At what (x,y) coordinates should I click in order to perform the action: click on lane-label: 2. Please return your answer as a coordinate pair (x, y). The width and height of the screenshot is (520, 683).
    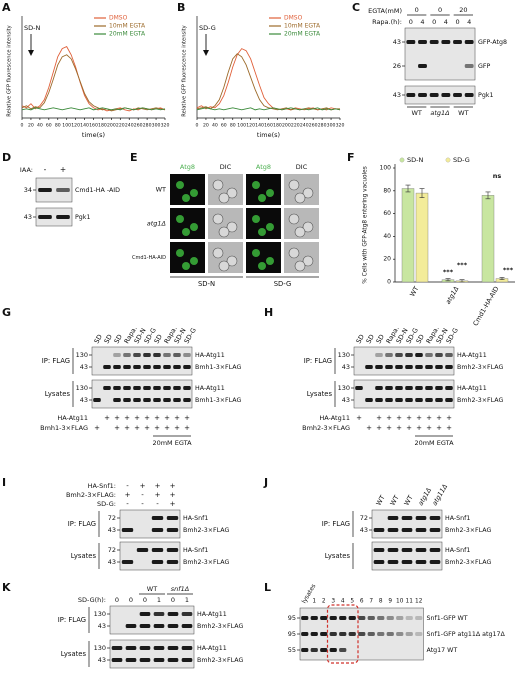
    Looking at the image, I should click on (324, 602).